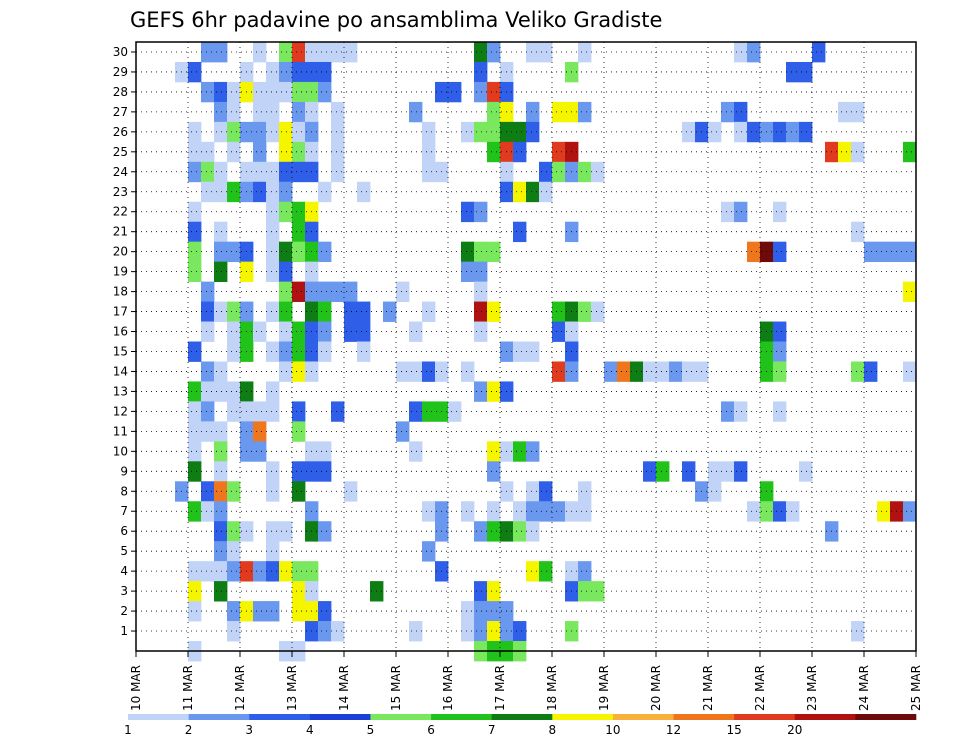 The height and width of the screenshot is (746, 960). I want to click on x-tick-label: 15 MAR, so click(396, 688).